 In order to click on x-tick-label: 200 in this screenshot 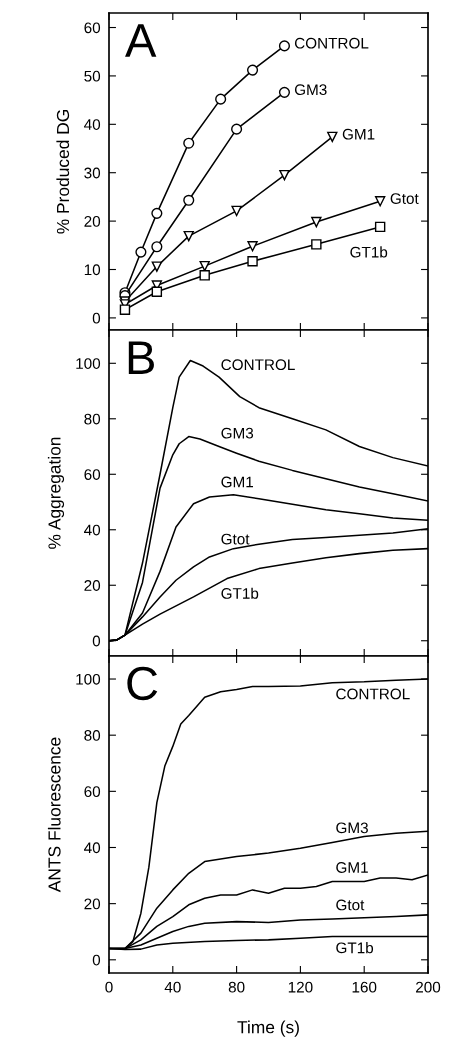, I will do `click(428, 987)`.